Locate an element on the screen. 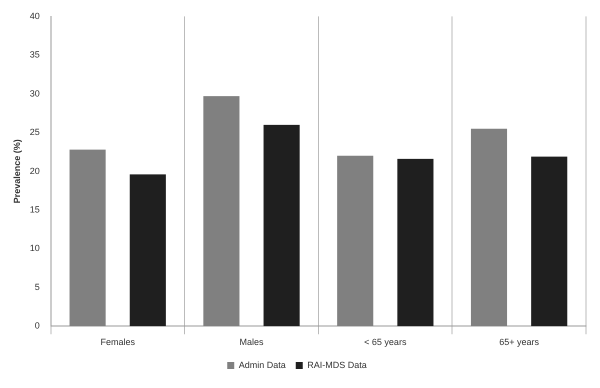 The width and height of the screenshot is (600, 388). y-tick-label: 5 is located at coordinates (37, 287).